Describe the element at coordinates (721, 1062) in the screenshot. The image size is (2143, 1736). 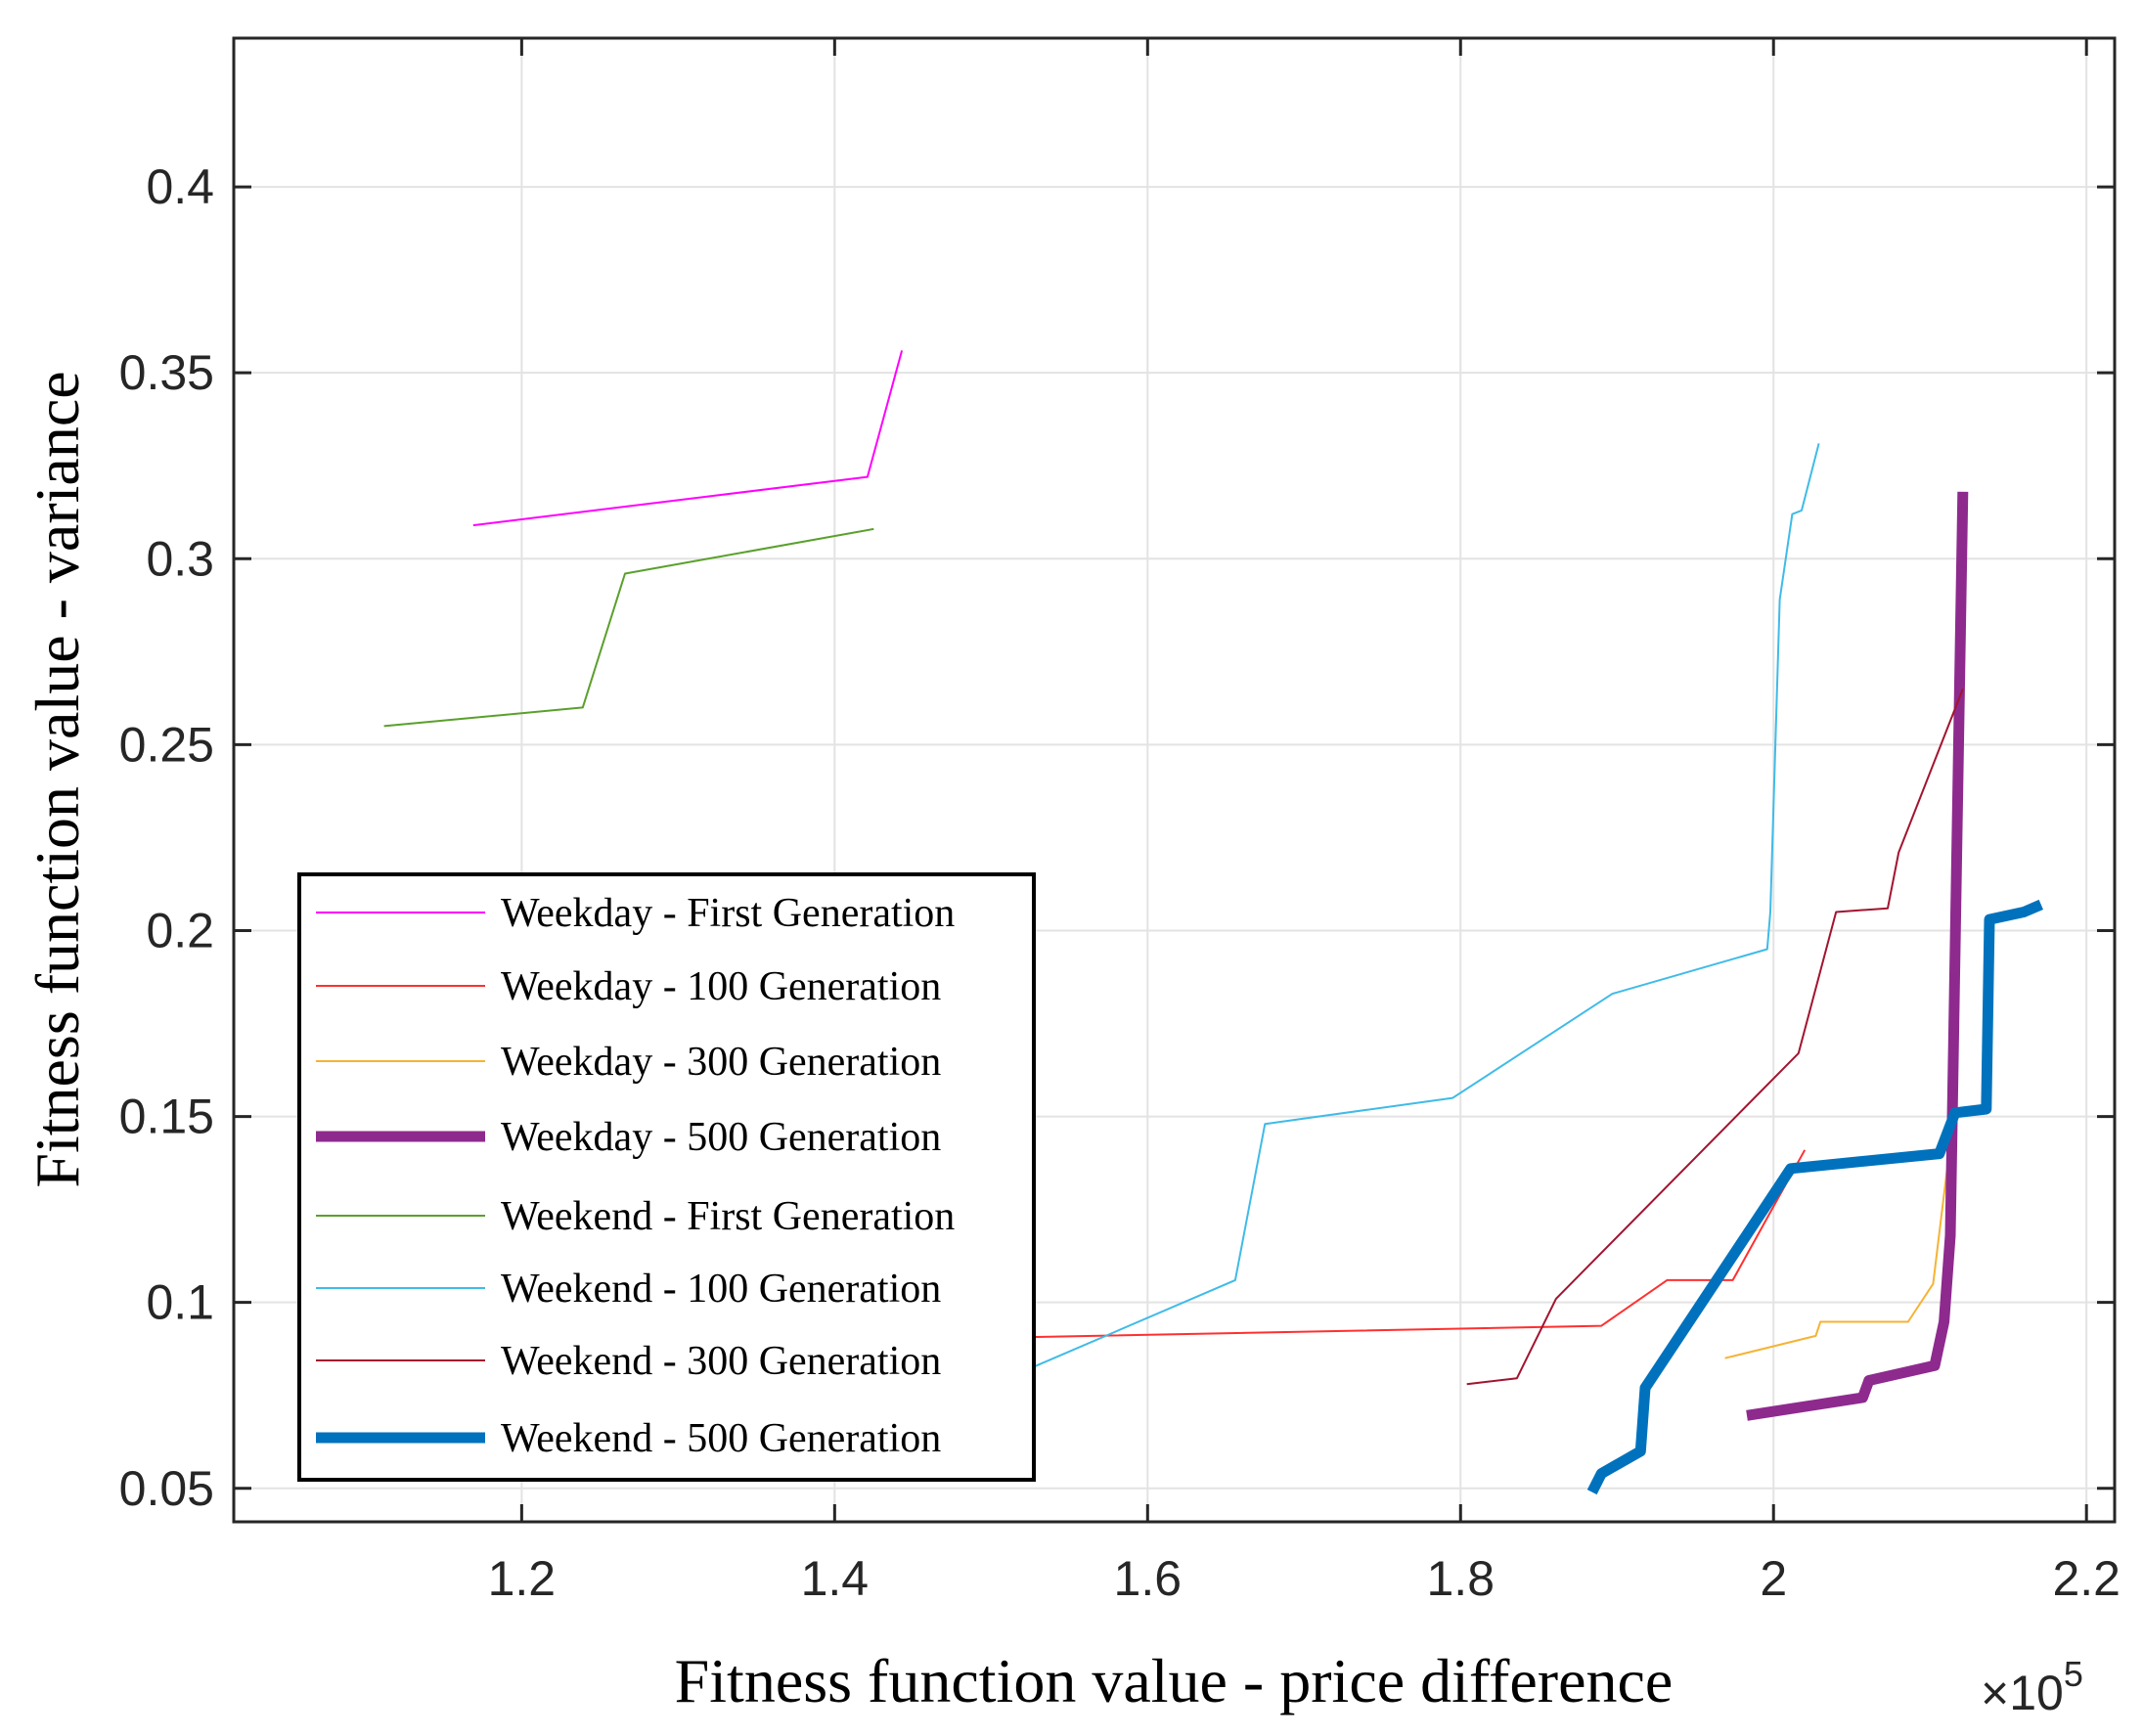
I see `legend-label: Weekday - 300 Generation` at that location.